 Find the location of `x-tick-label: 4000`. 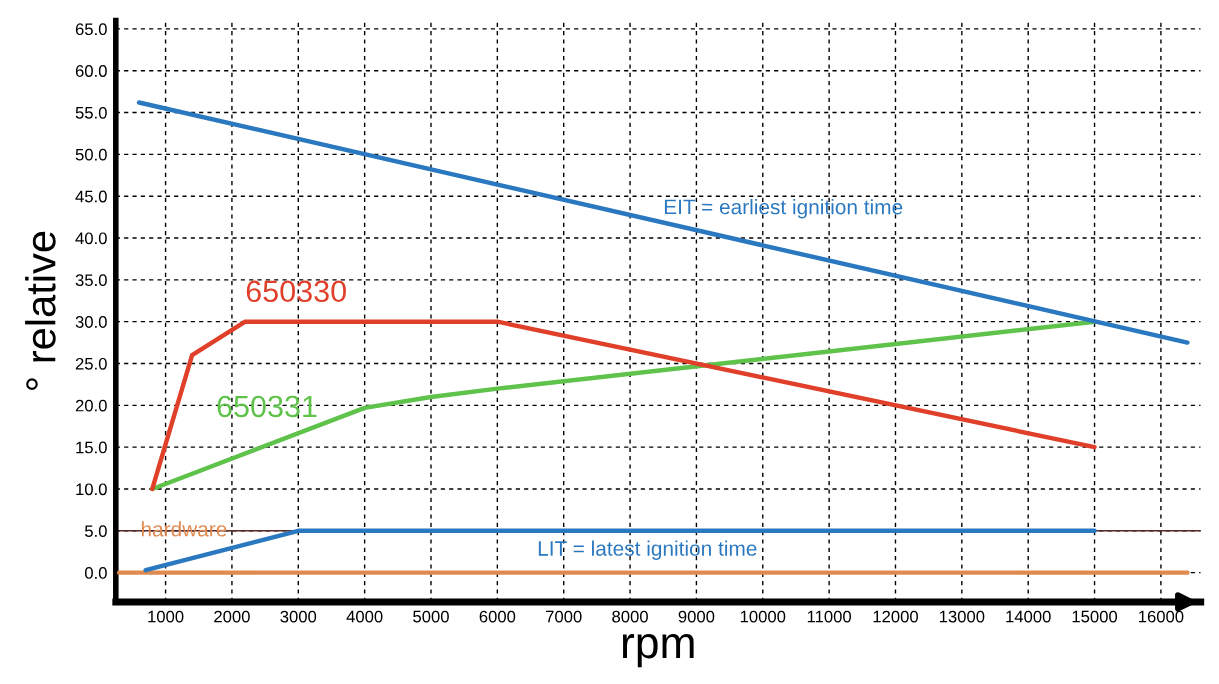

x-tick-label: 4000 is located at coordinates (364, 616).